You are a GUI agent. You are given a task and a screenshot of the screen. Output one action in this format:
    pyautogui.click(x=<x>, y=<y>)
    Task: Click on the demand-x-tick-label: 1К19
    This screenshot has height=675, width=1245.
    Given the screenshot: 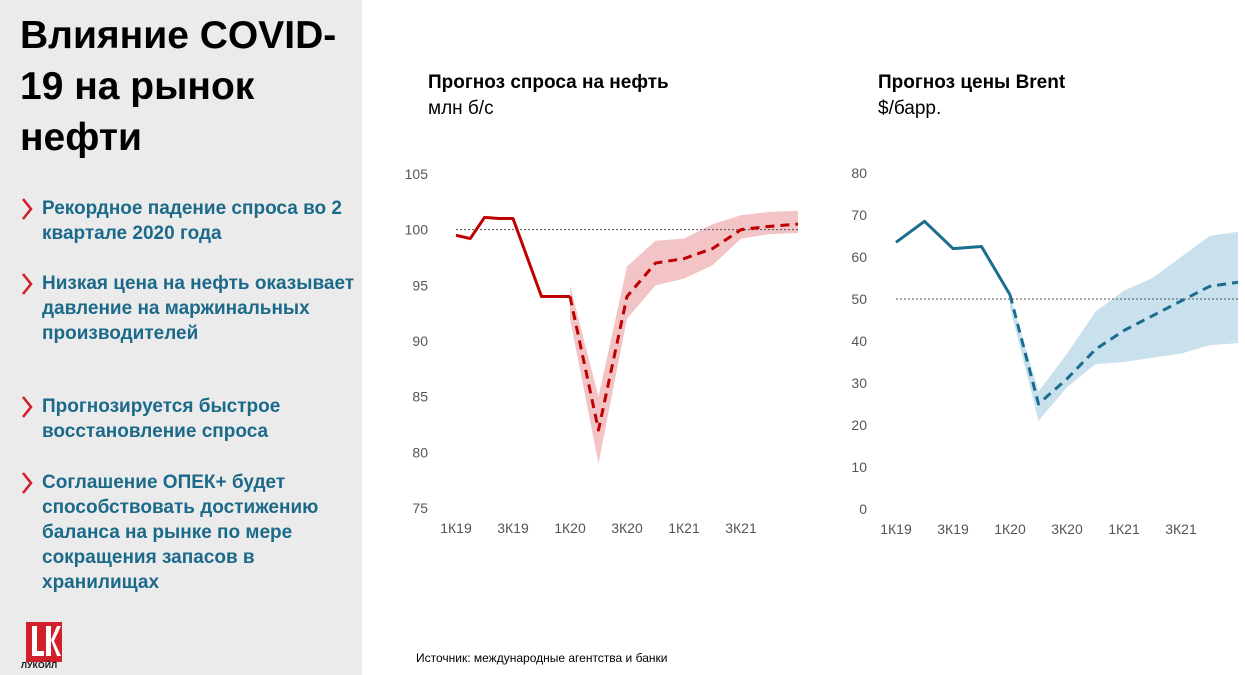 What is the action you would take?
    pyautogui.click(x=456, y=528)
    